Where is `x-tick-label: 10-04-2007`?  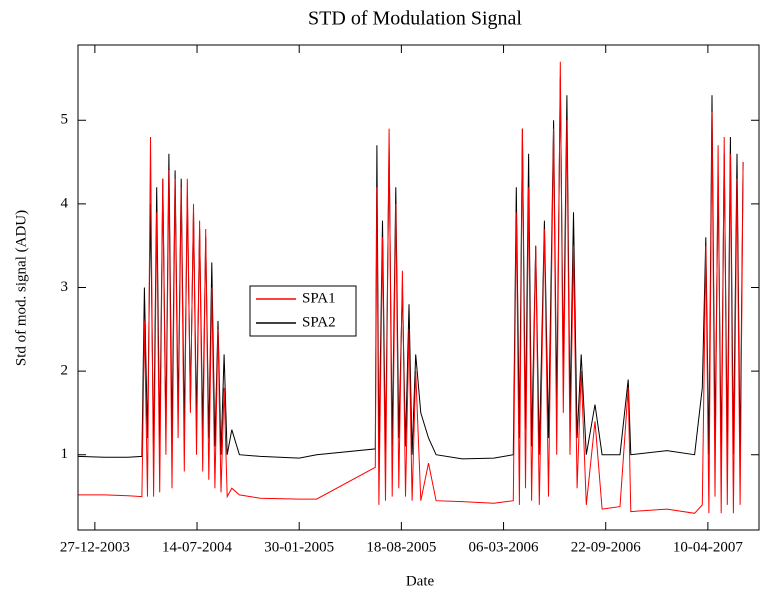 x-tick-label: 10-04-2007 is located at coordinates (708, 547).